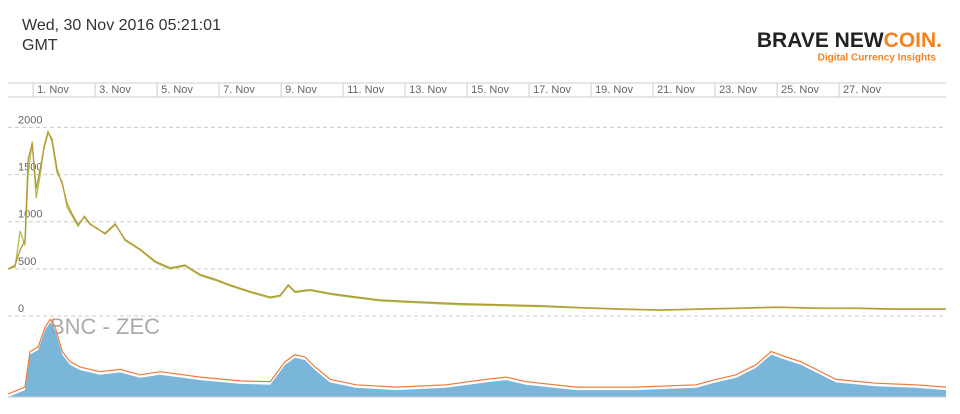  I want to click on x-tick-label: 27. Nov, so click(862, 90).